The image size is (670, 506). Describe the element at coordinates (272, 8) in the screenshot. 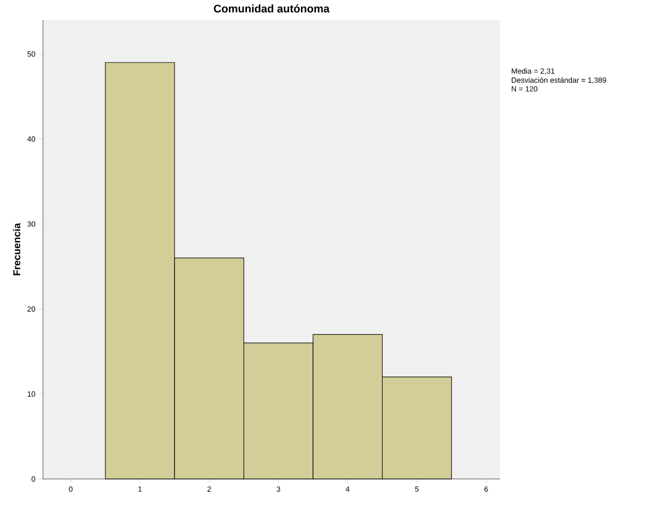

I see `chart-title: Comunidad autónoma` at that location.